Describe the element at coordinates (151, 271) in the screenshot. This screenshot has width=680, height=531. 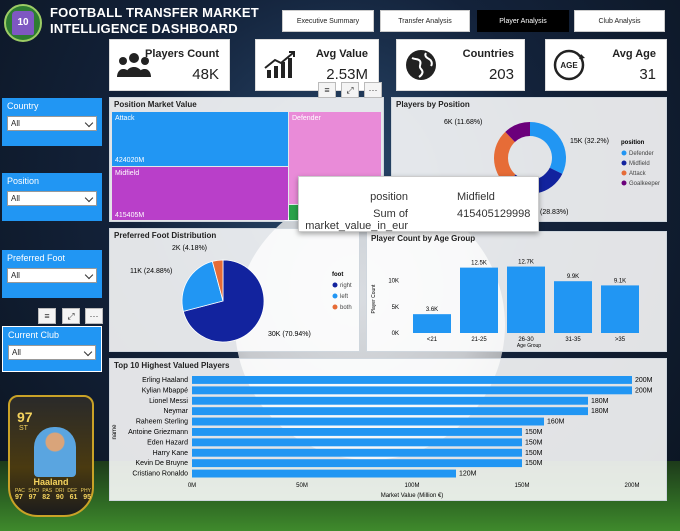
I see `data-label: 11K (24.88%)` at that location.